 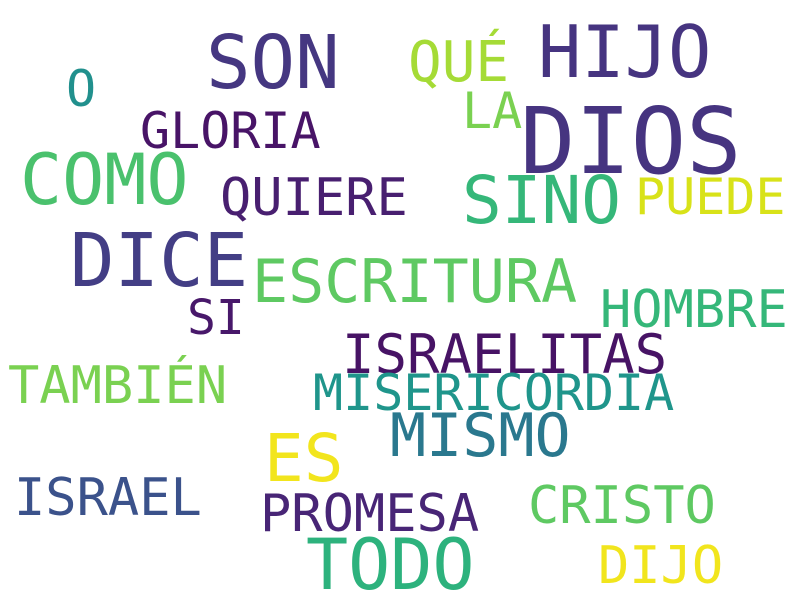 What do you see at coordinates (81, 89) in the screenshot?
I see `word-o: O` at bounding box center [81, 89].